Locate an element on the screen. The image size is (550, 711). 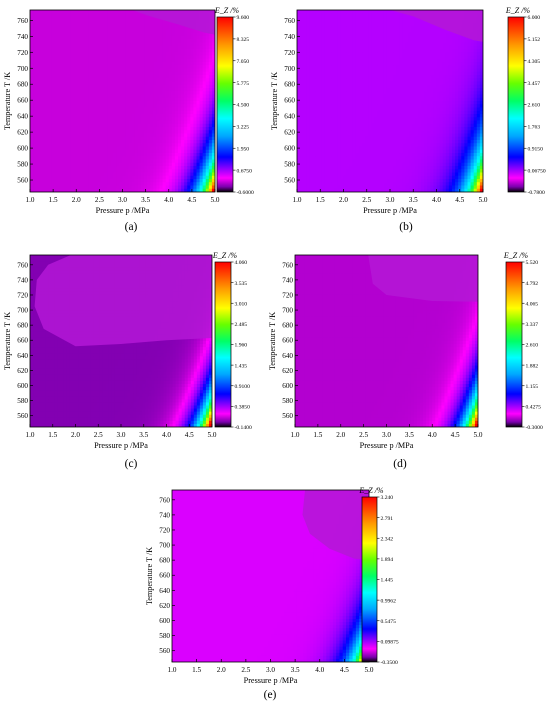
x-tick-label: 1.5 is located at coordinates (320, 200).